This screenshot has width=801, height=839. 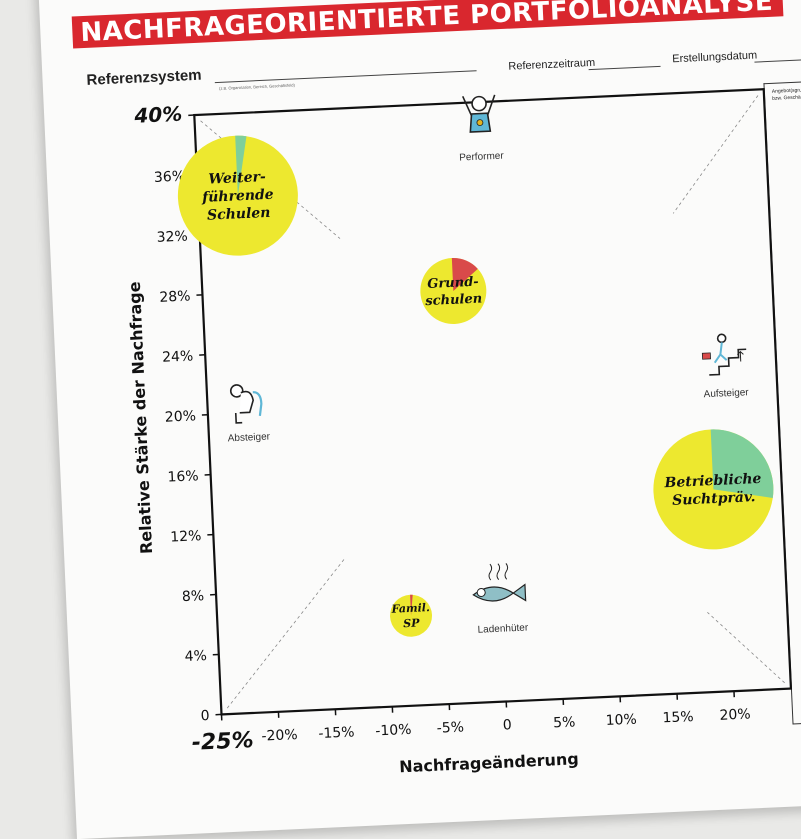 What do you see at coordinates (249, 437) in the screenshot?
I see `zone-label: Absteiger` at bounding box center [249, 437].